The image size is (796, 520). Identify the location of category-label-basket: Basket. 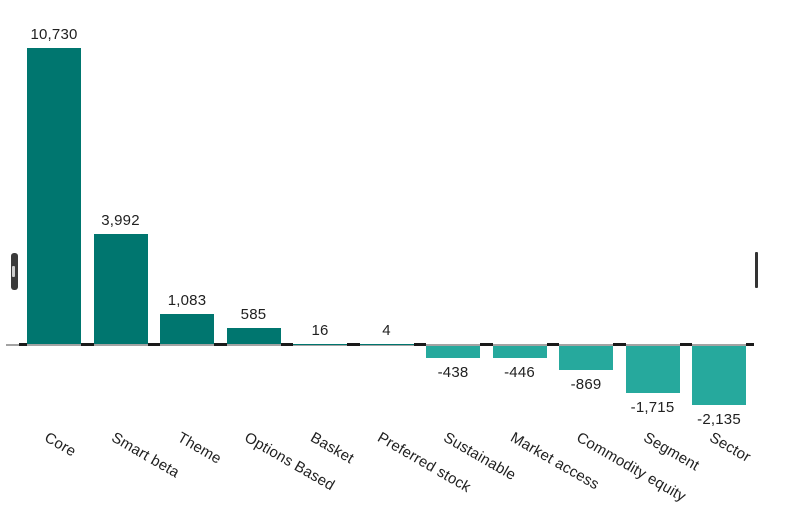
(332, 448).